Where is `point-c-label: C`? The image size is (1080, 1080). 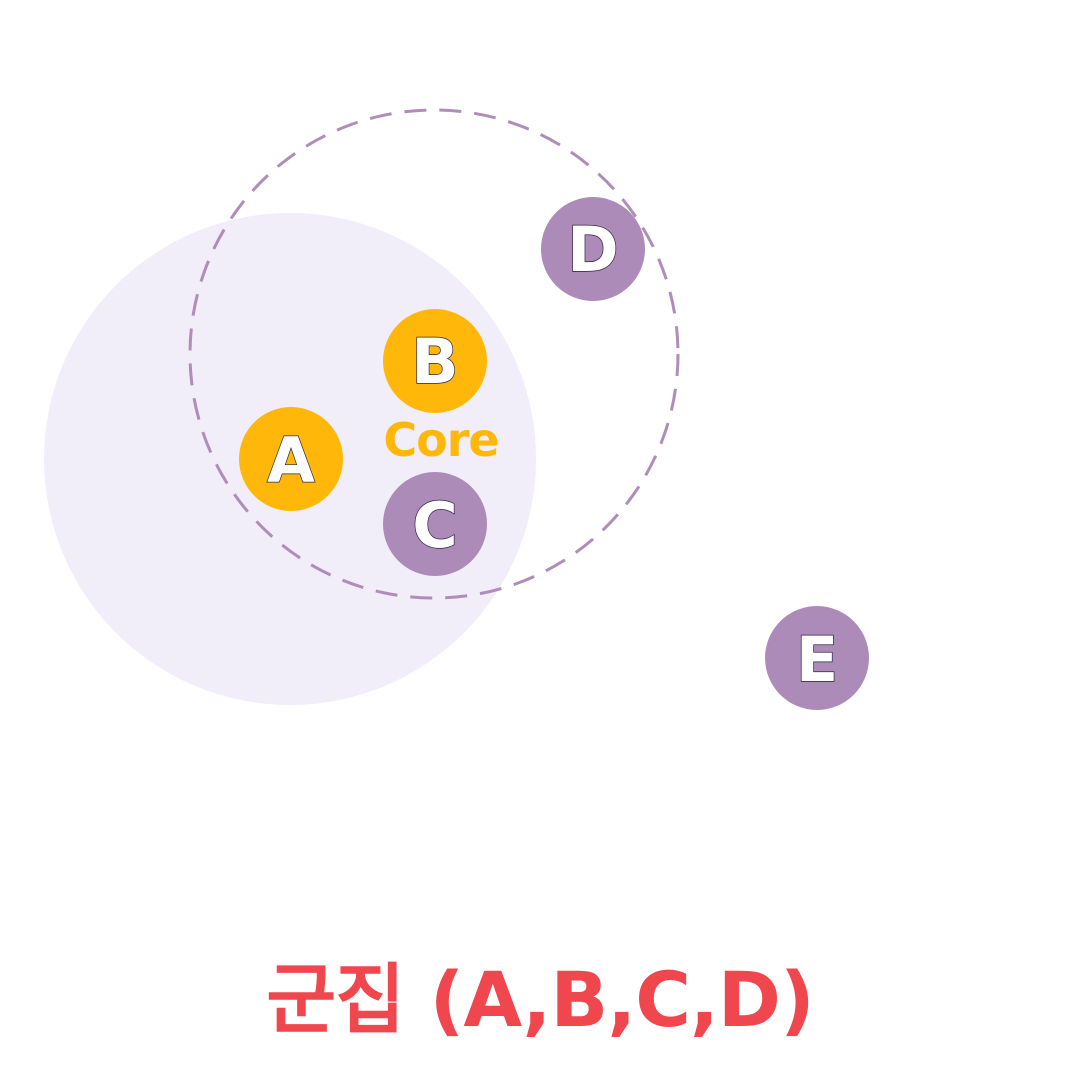
point-c-label: C is located at coordinates (435, 525).